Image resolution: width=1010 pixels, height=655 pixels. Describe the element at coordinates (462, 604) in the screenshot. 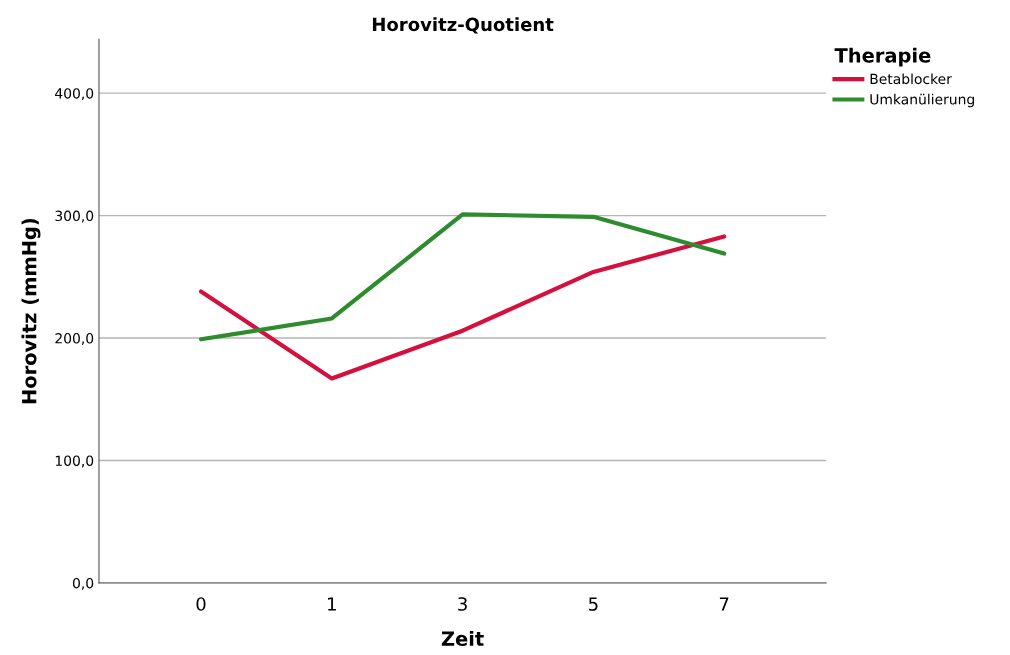

I see `x-tick-label: 3` at that location.